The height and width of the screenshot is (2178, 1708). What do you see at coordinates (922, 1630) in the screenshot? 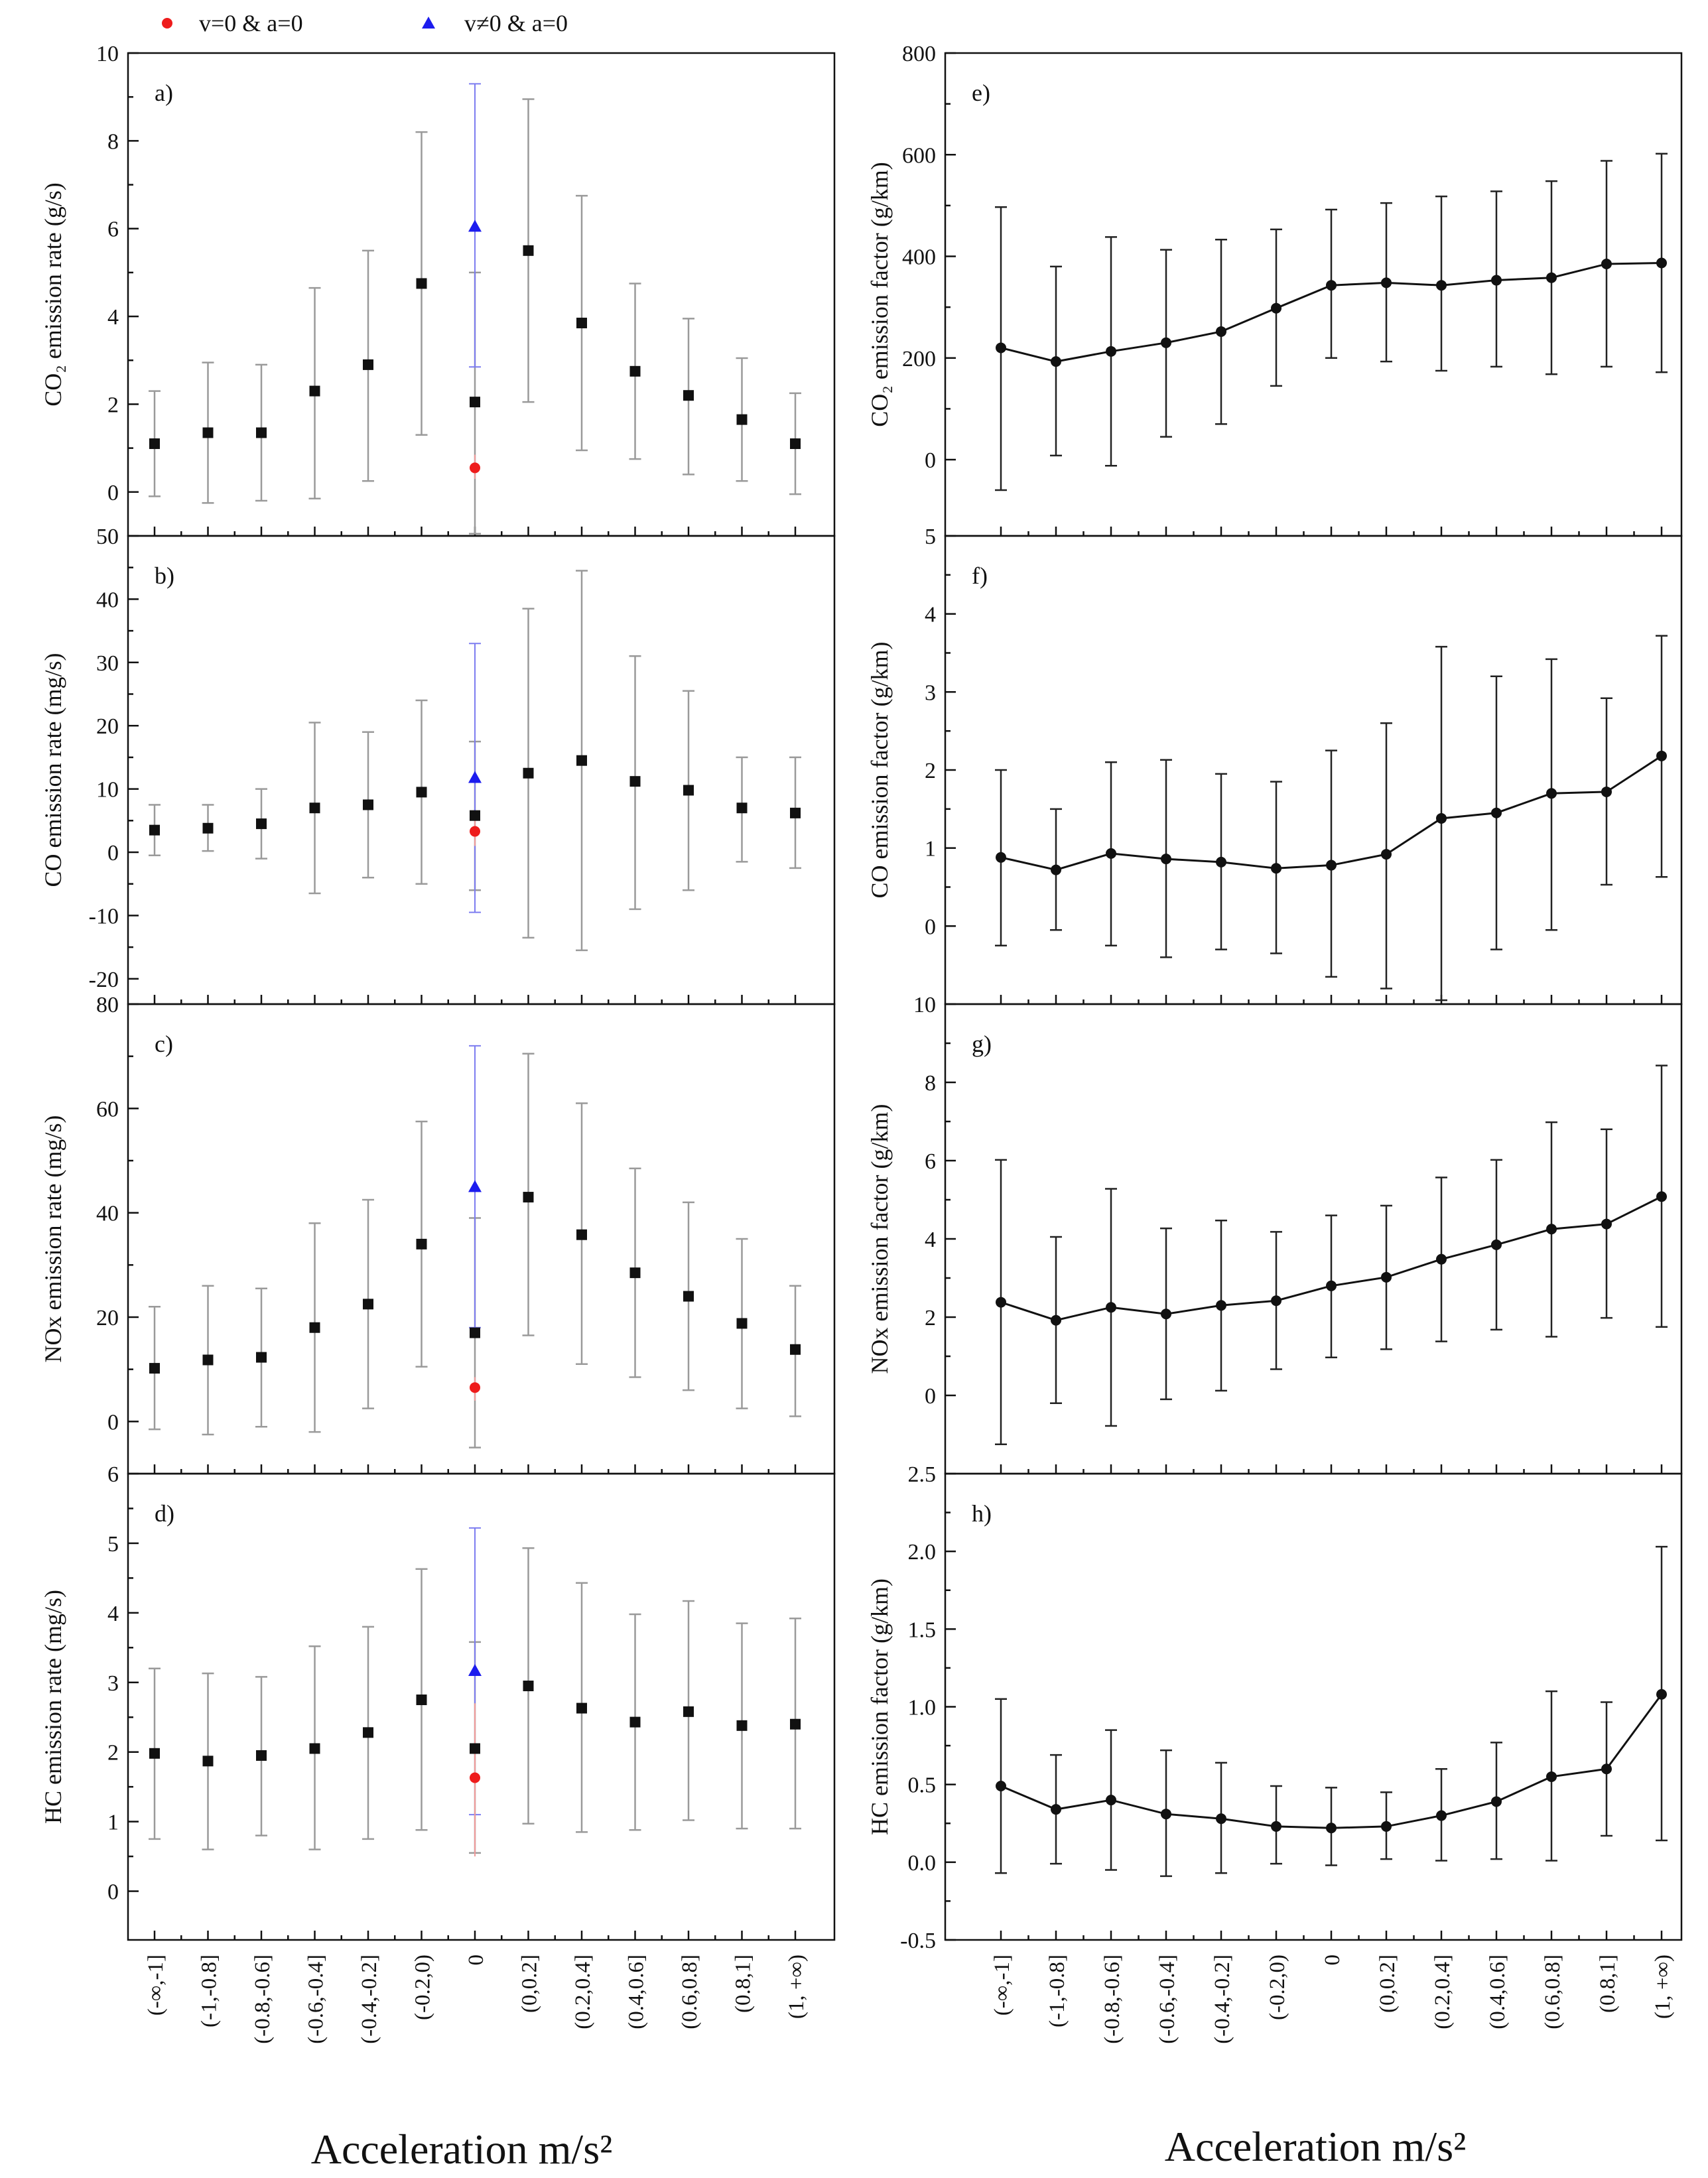
I see `y-tick-label: 1.5` at bounding box center [922, 1630].